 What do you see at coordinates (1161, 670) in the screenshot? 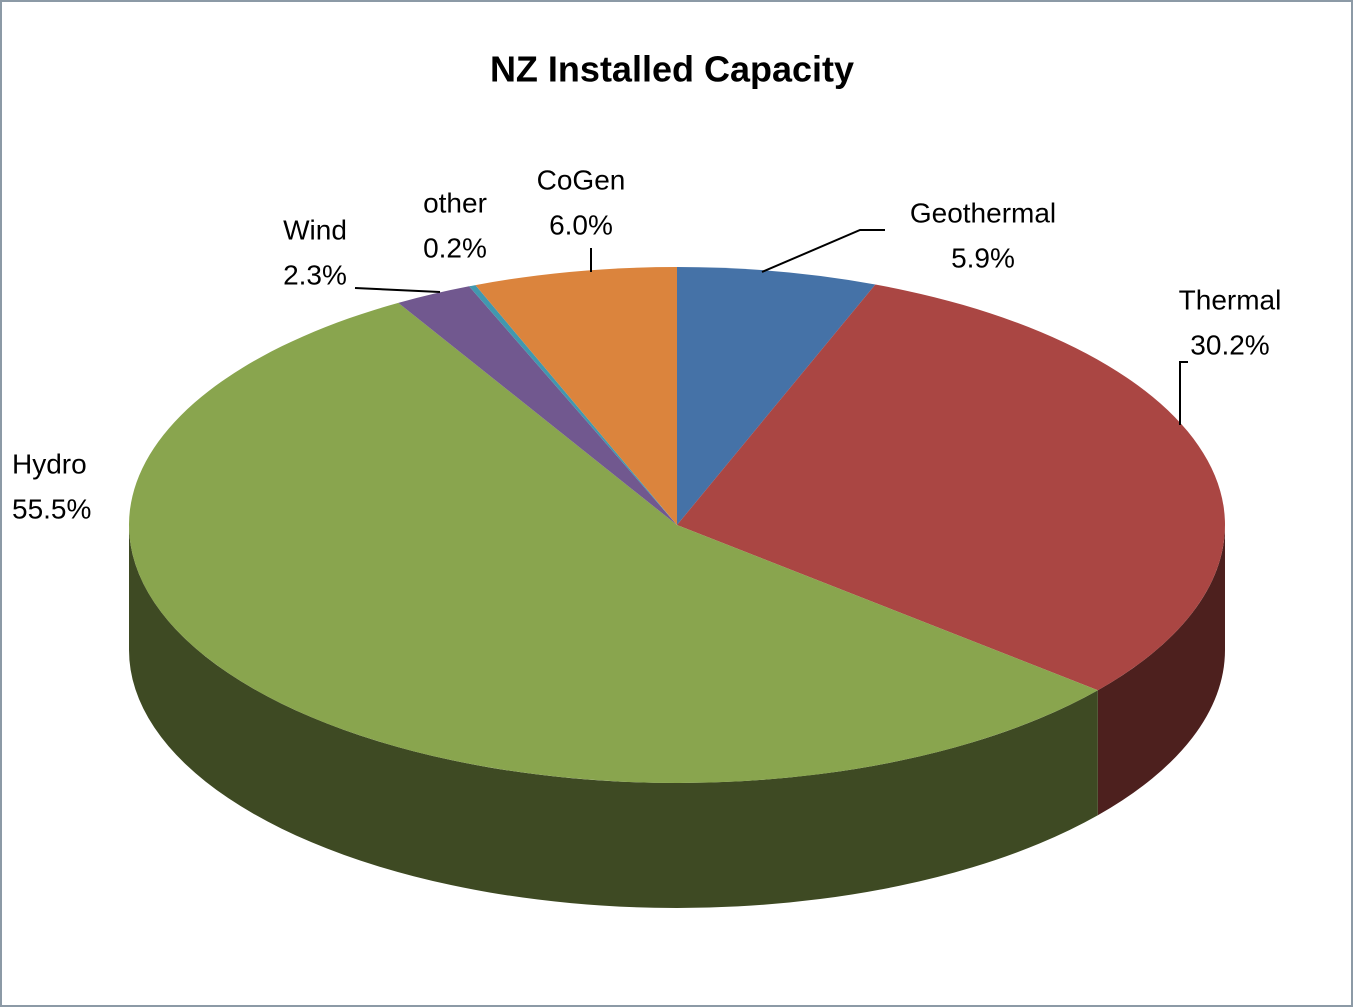
I see `slice-side` at bounding box center [1161, 670].